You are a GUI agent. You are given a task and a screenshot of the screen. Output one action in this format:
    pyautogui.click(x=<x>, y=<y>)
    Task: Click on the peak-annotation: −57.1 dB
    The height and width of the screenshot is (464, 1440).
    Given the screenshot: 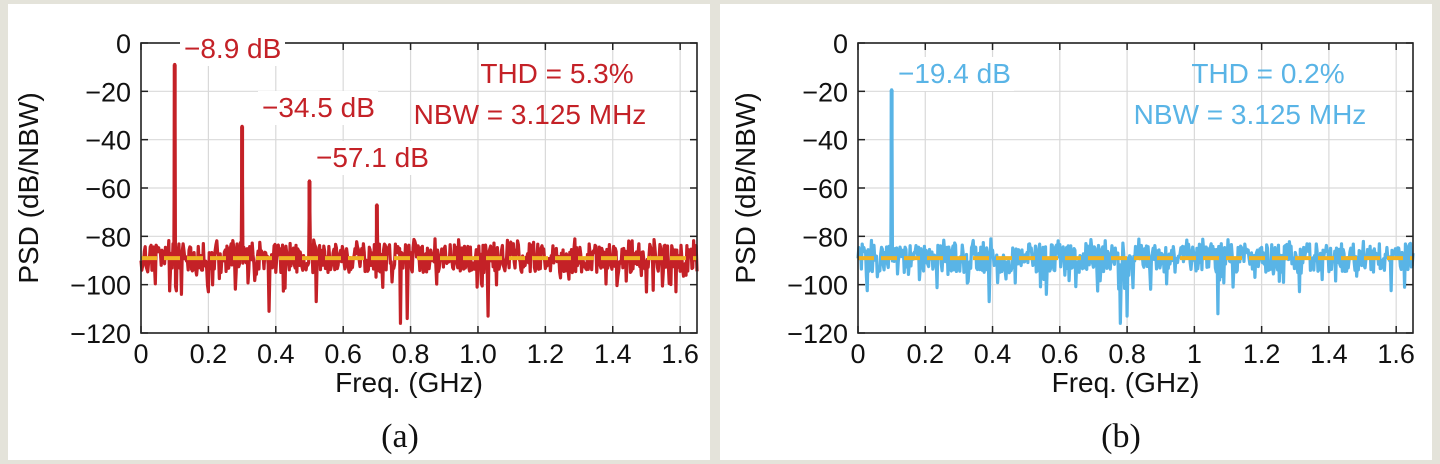 What is the action you would take?
    pyautogui.click(x=372, y=157)
    